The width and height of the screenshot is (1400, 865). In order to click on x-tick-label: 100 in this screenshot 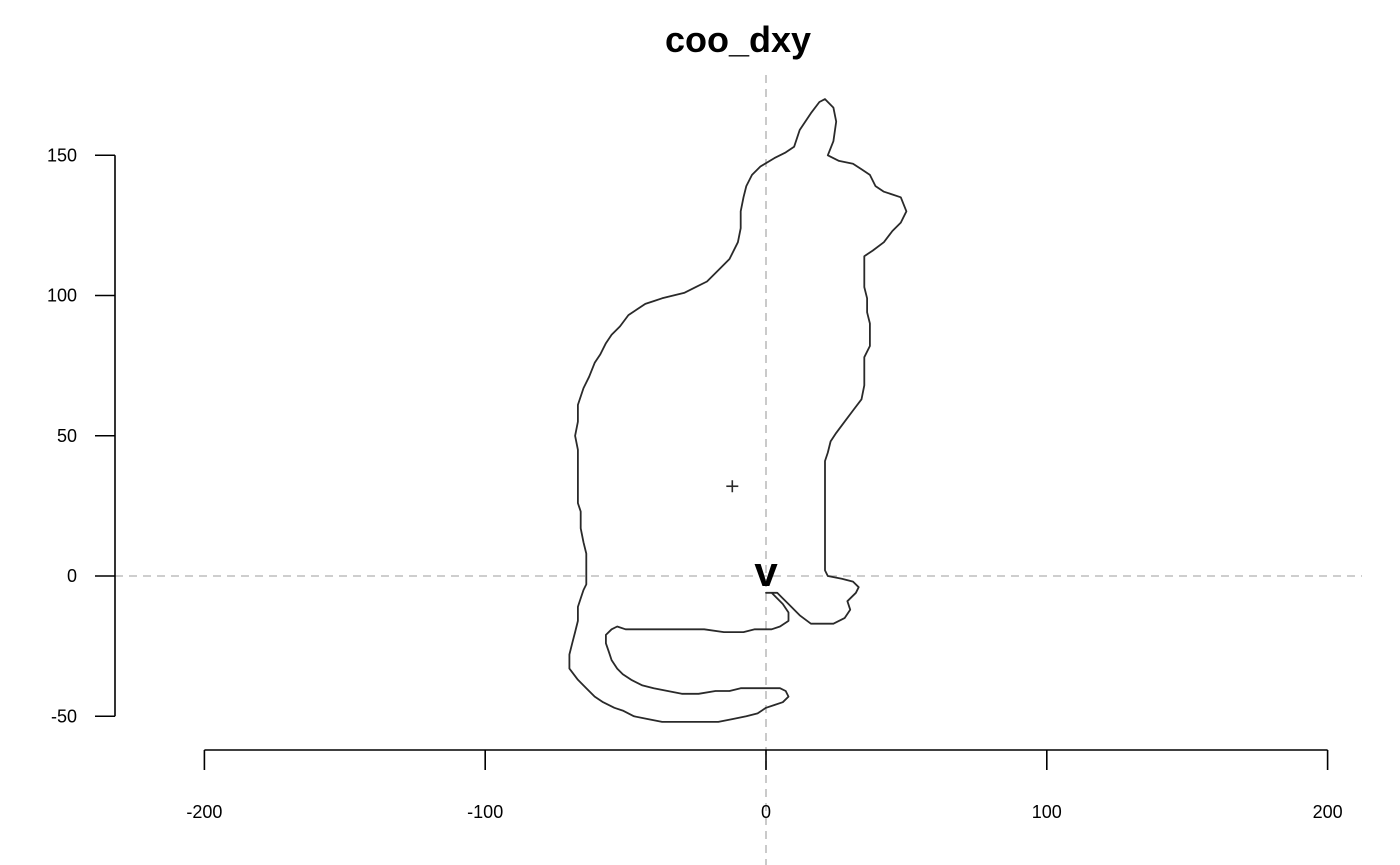, I will do `click(1047, 812)`.